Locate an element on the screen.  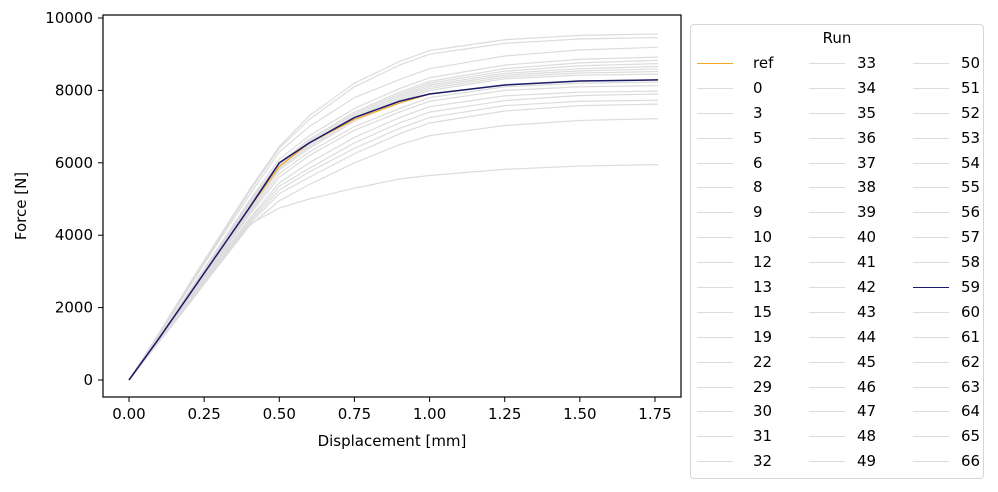
legend-label: 22 is located at coordinates (763, 361).